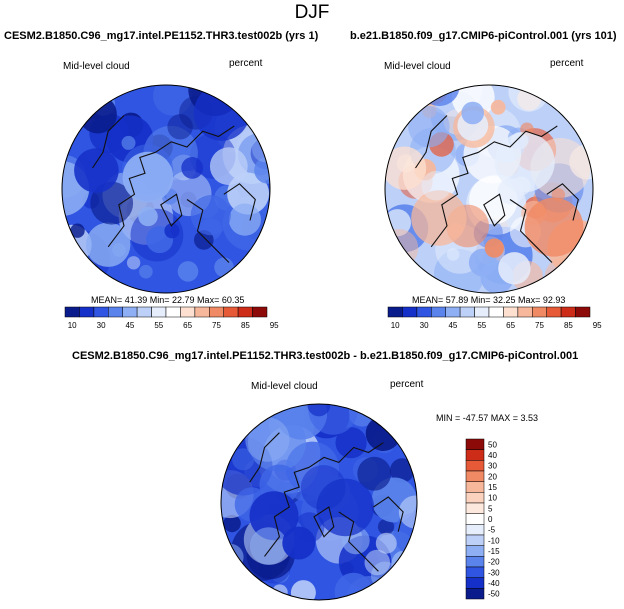  I want to click on diff-colorbar-tick-label: -40, so click(494, 583).